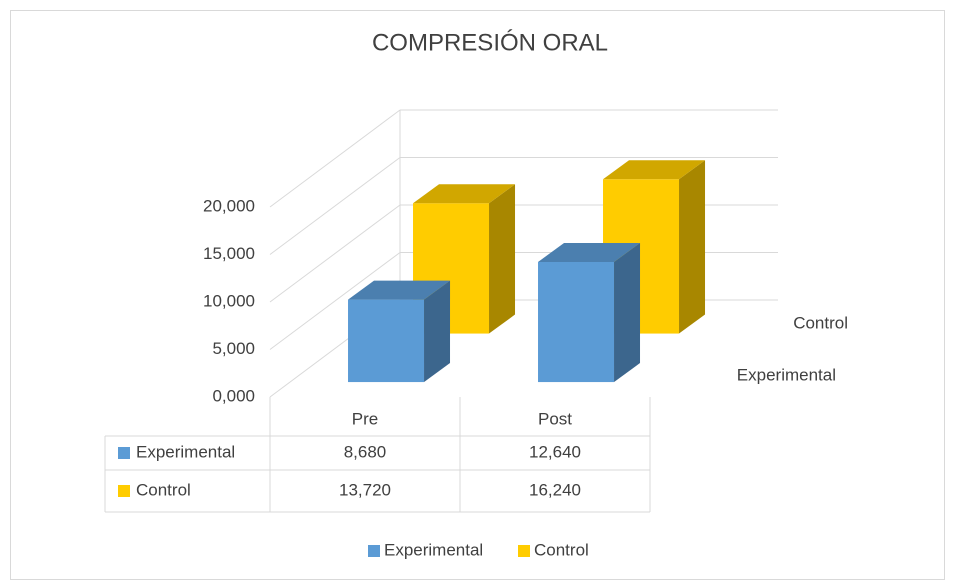 This screenshot has height=581, width=955. Describe the element at coordinates (229, 300) in the screenshot. I see `y-tick-label: 10,000` at that location.